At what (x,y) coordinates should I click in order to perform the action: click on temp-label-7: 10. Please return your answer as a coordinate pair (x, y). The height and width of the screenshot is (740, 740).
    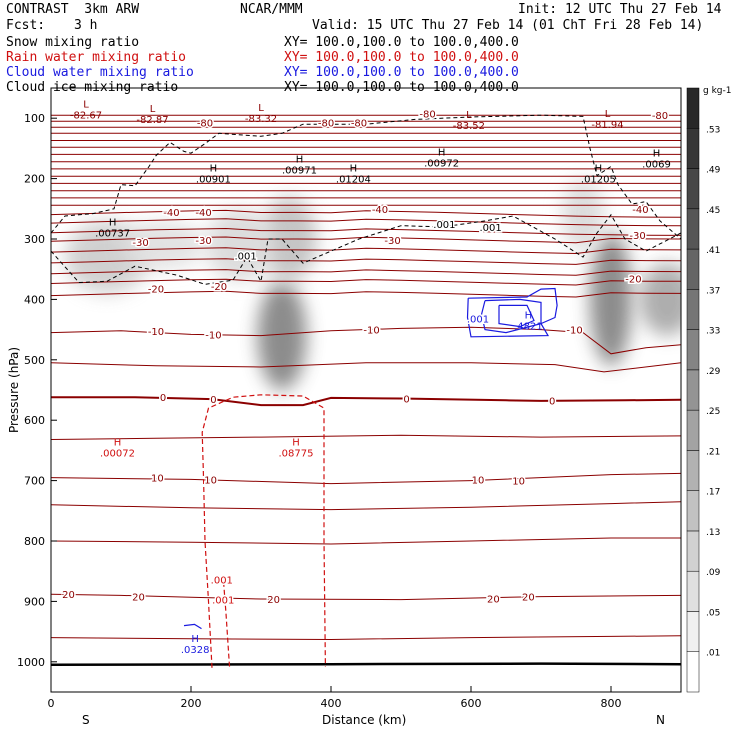
    Looking at the image, I should click on (478, 480).